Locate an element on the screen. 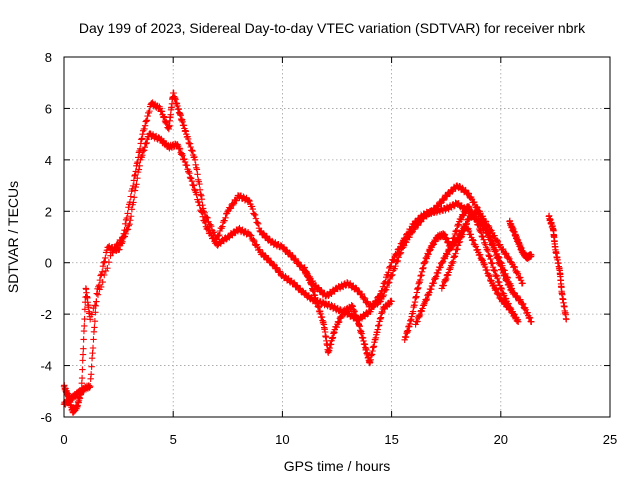 Image resolution: width=640 pixels, height=480 pixels. x-tick-label: 20 is located at coordinates (501, 439).